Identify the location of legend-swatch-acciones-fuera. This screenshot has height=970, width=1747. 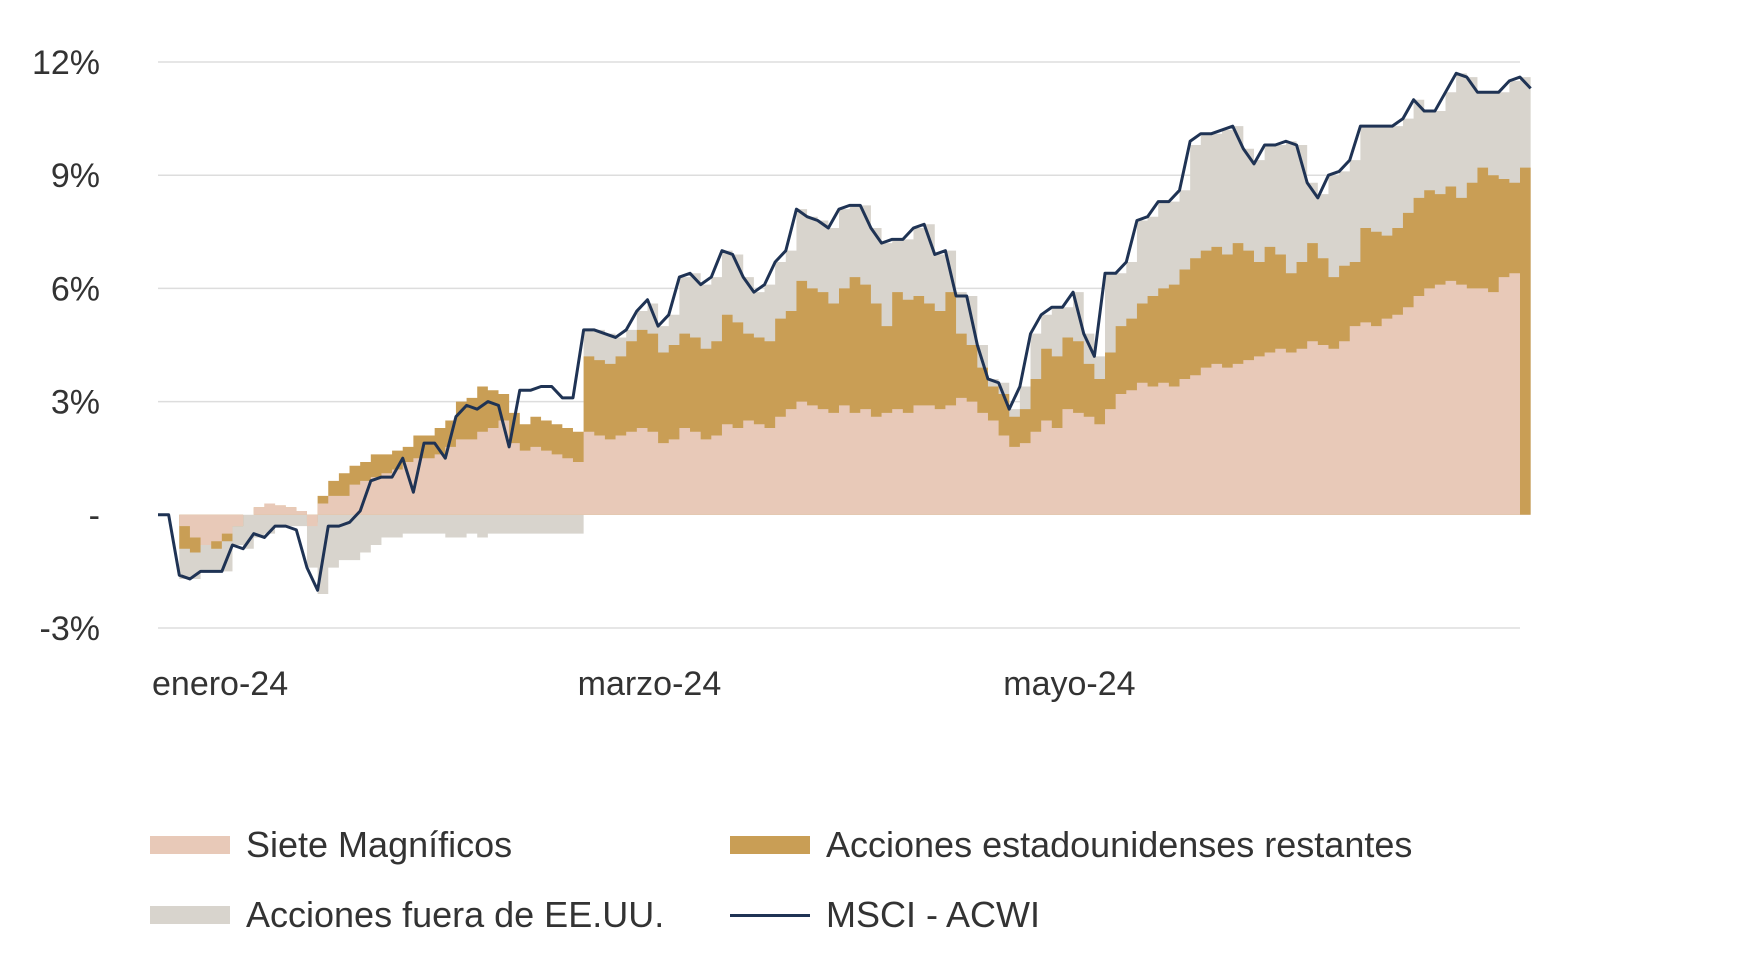
(190, 915).